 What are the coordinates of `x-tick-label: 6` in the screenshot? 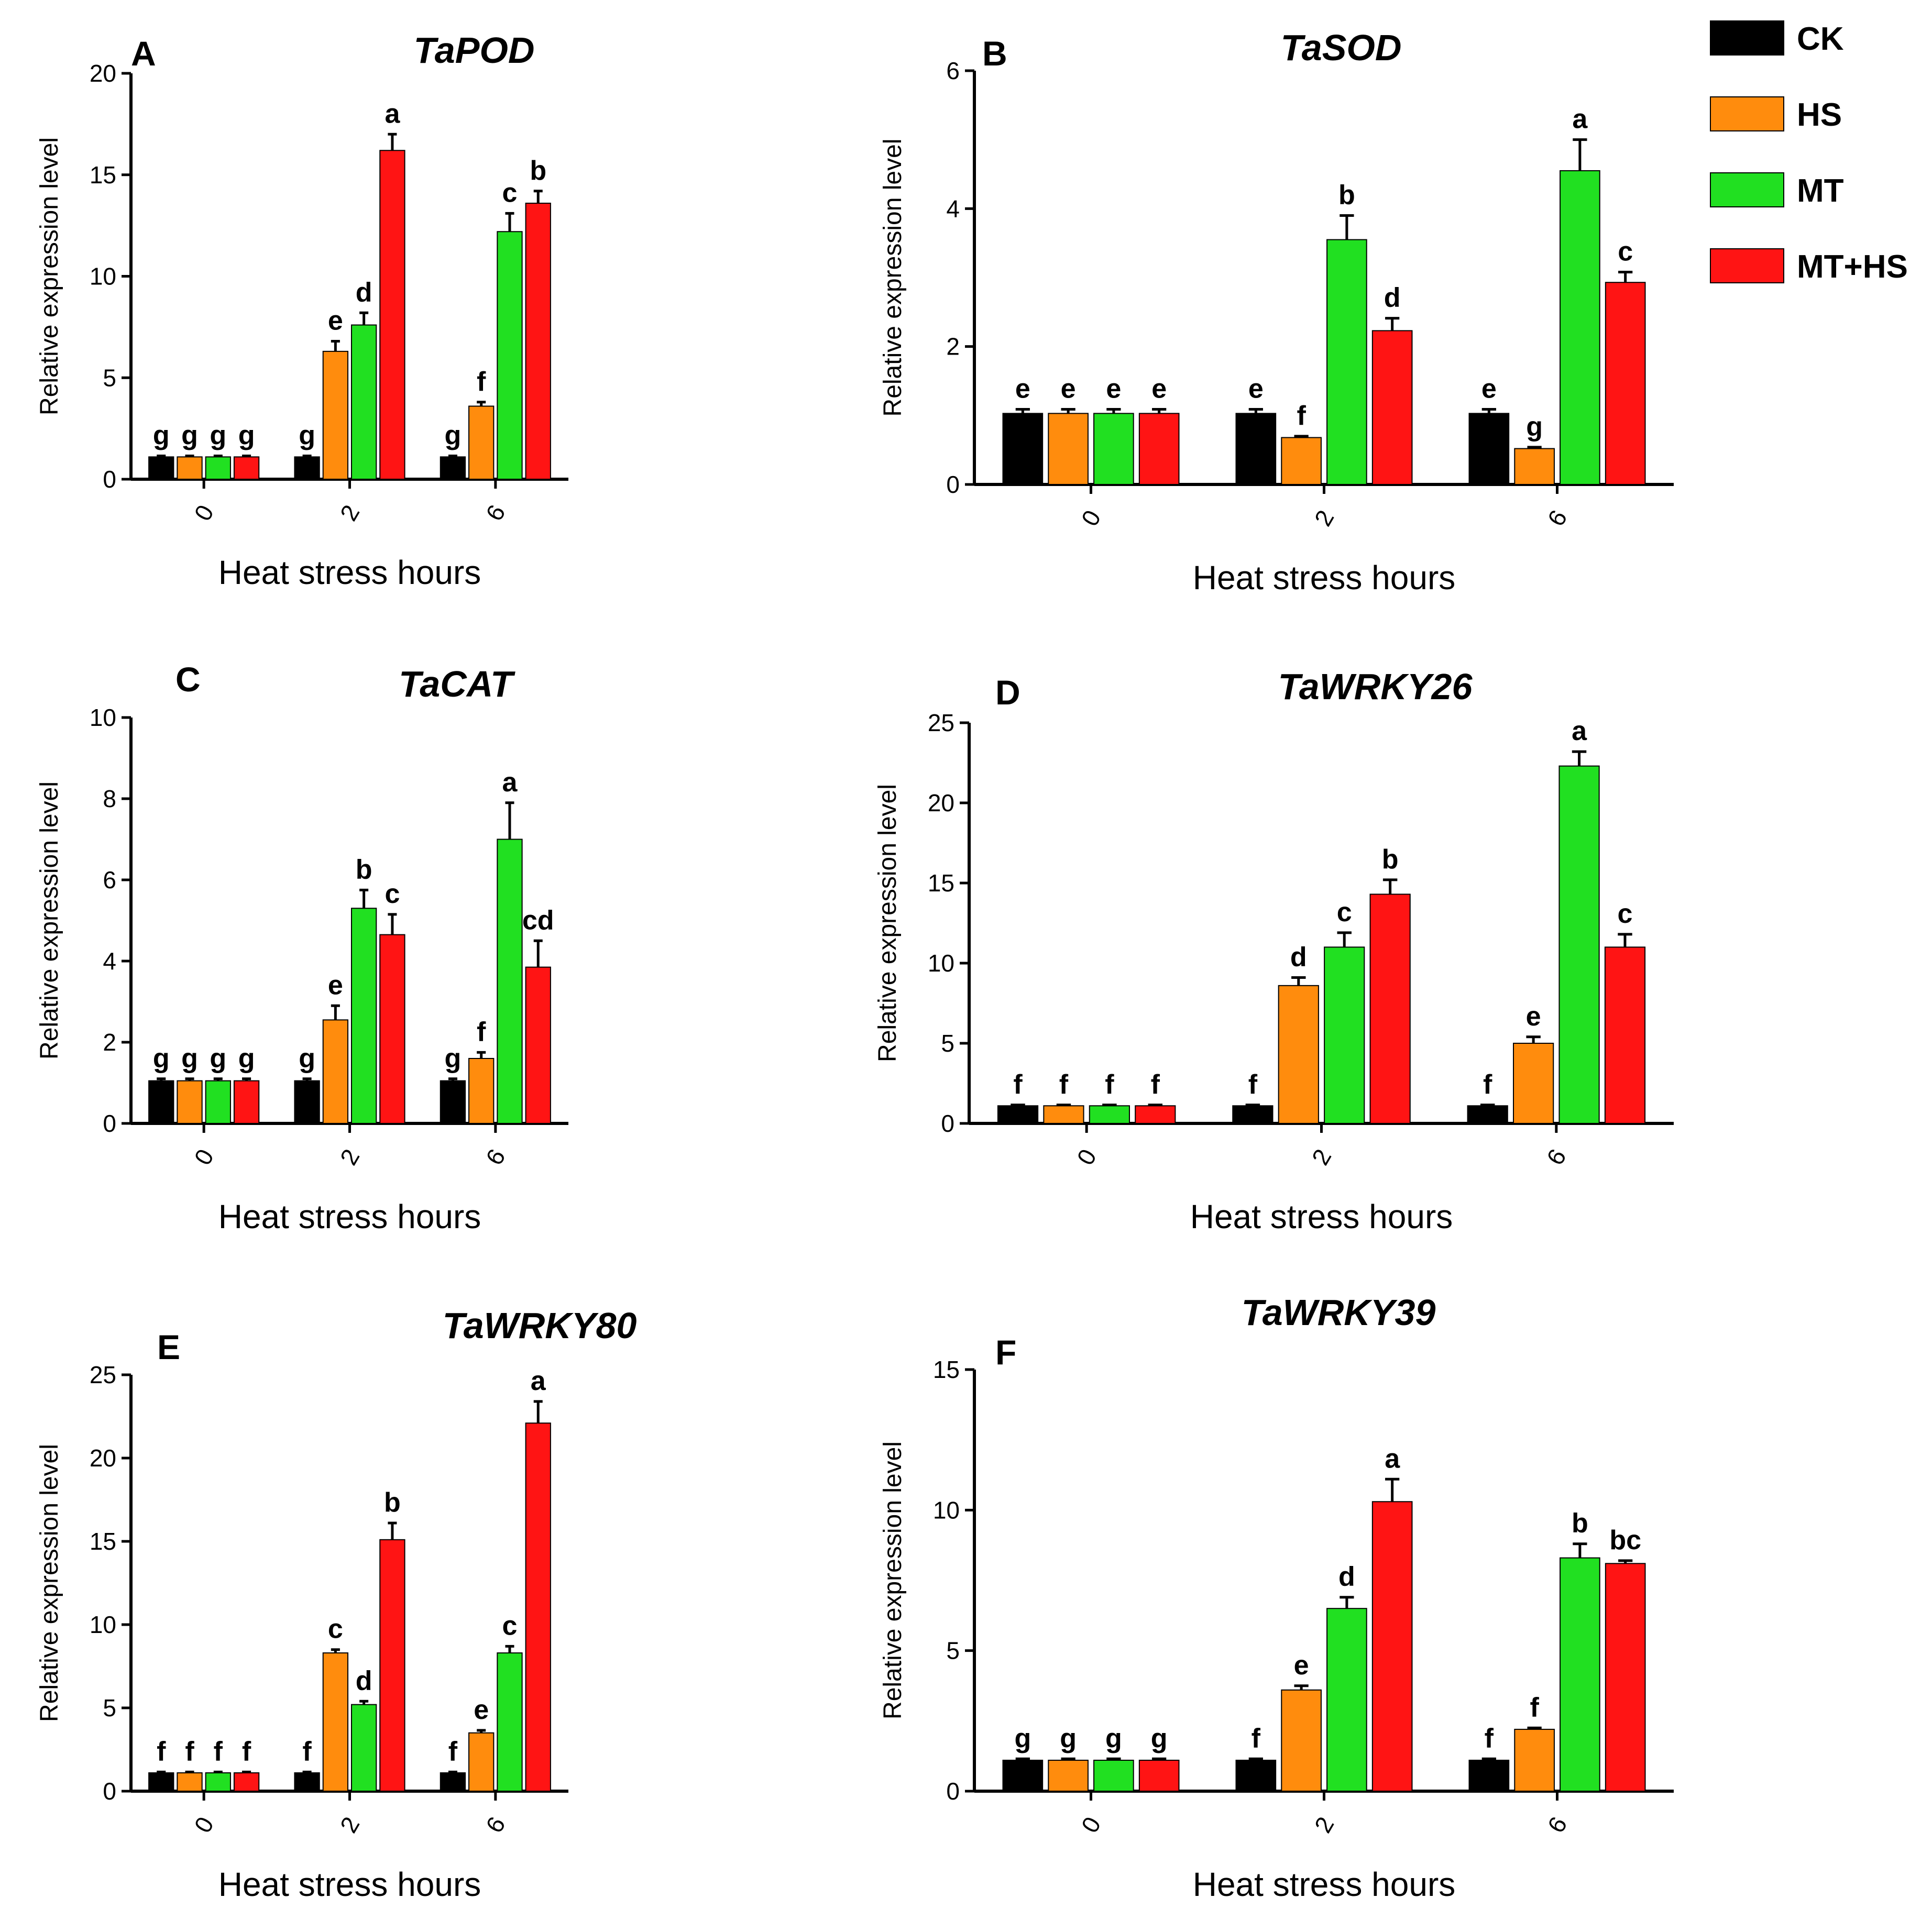 It's located at (1557, 518).